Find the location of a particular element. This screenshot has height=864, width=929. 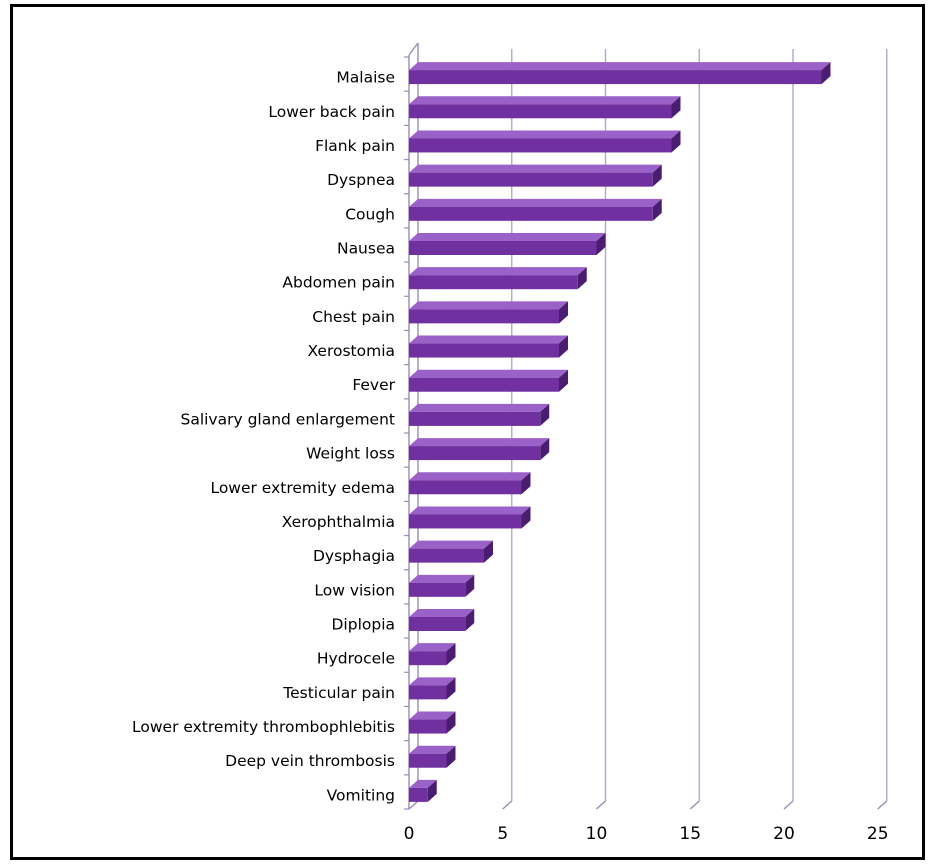

x-tick-label: 15 is located at coordinates (690, 834).